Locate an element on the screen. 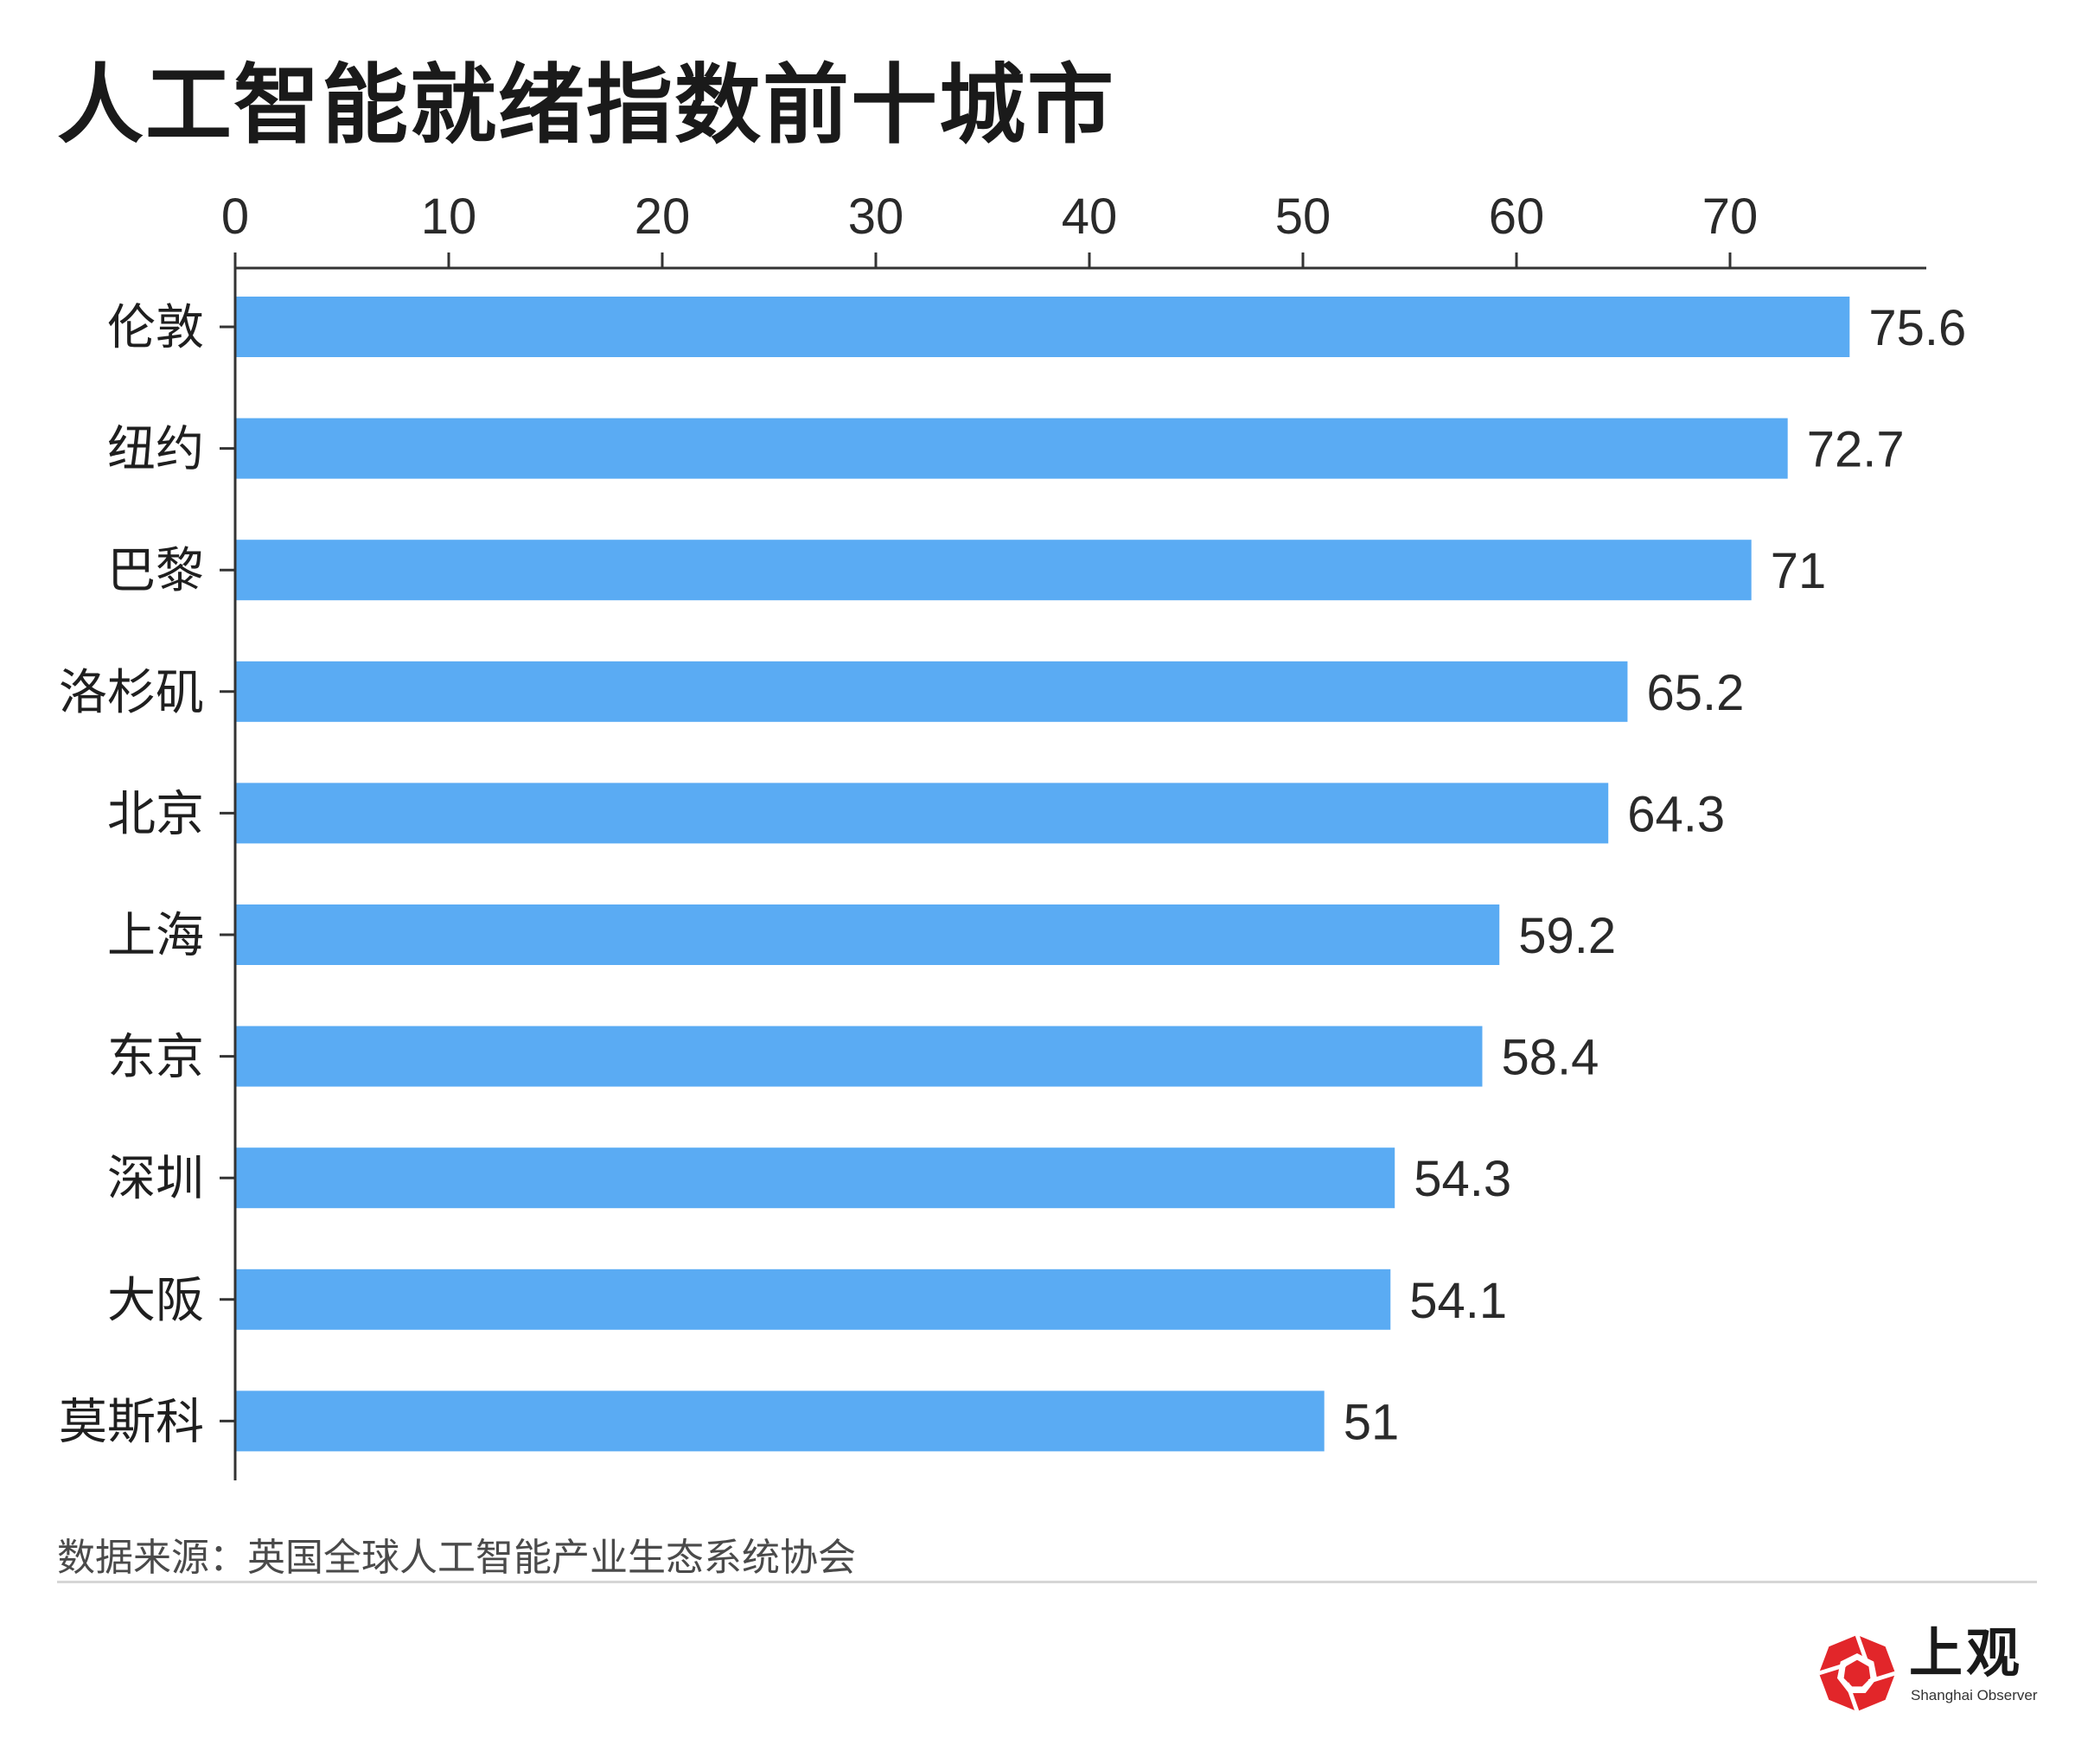  value-label: 64.3 is located at coordinates (1676, 814).